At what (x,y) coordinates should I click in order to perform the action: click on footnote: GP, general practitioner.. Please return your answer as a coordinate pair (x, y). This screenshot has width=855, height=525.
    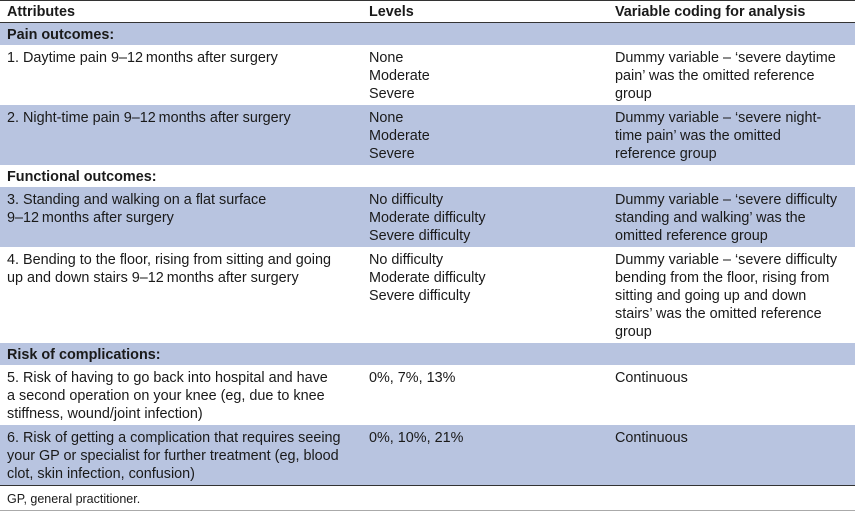
    Looking at the image, I should click on (74, 499).